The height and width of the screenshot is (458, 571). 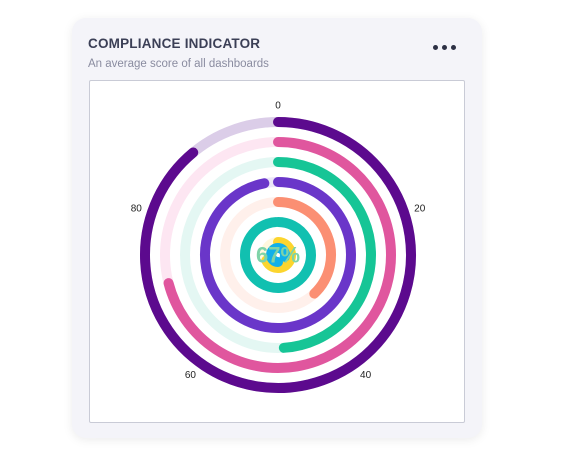 I want to click on axis-tick-label: 40, so click(x=366, y=375).